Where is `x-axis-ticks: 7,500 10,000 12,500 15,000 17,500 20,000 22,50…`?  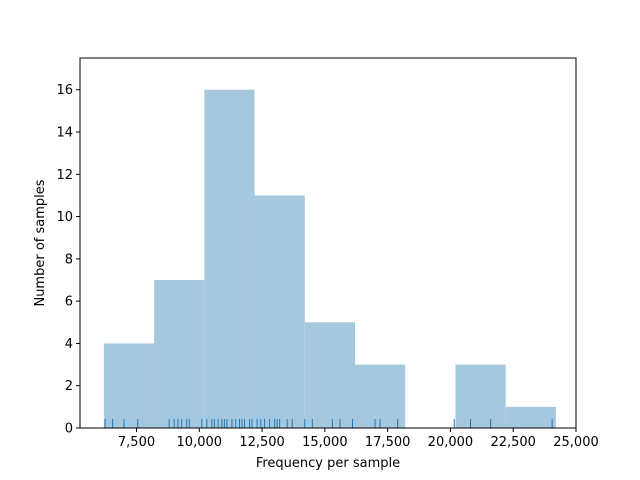 x-axis-ticks: 7,500 10,000 12,500 15,000 17,500 20,000 22,50… is located at coordinates (358, 439).